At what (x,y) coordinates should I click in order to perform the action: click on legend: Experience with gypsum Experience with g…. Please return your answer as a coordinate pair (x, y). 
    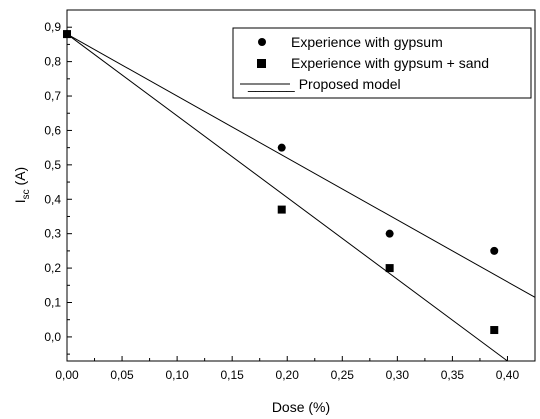
    Looking at the image, I should click on (382, 63).